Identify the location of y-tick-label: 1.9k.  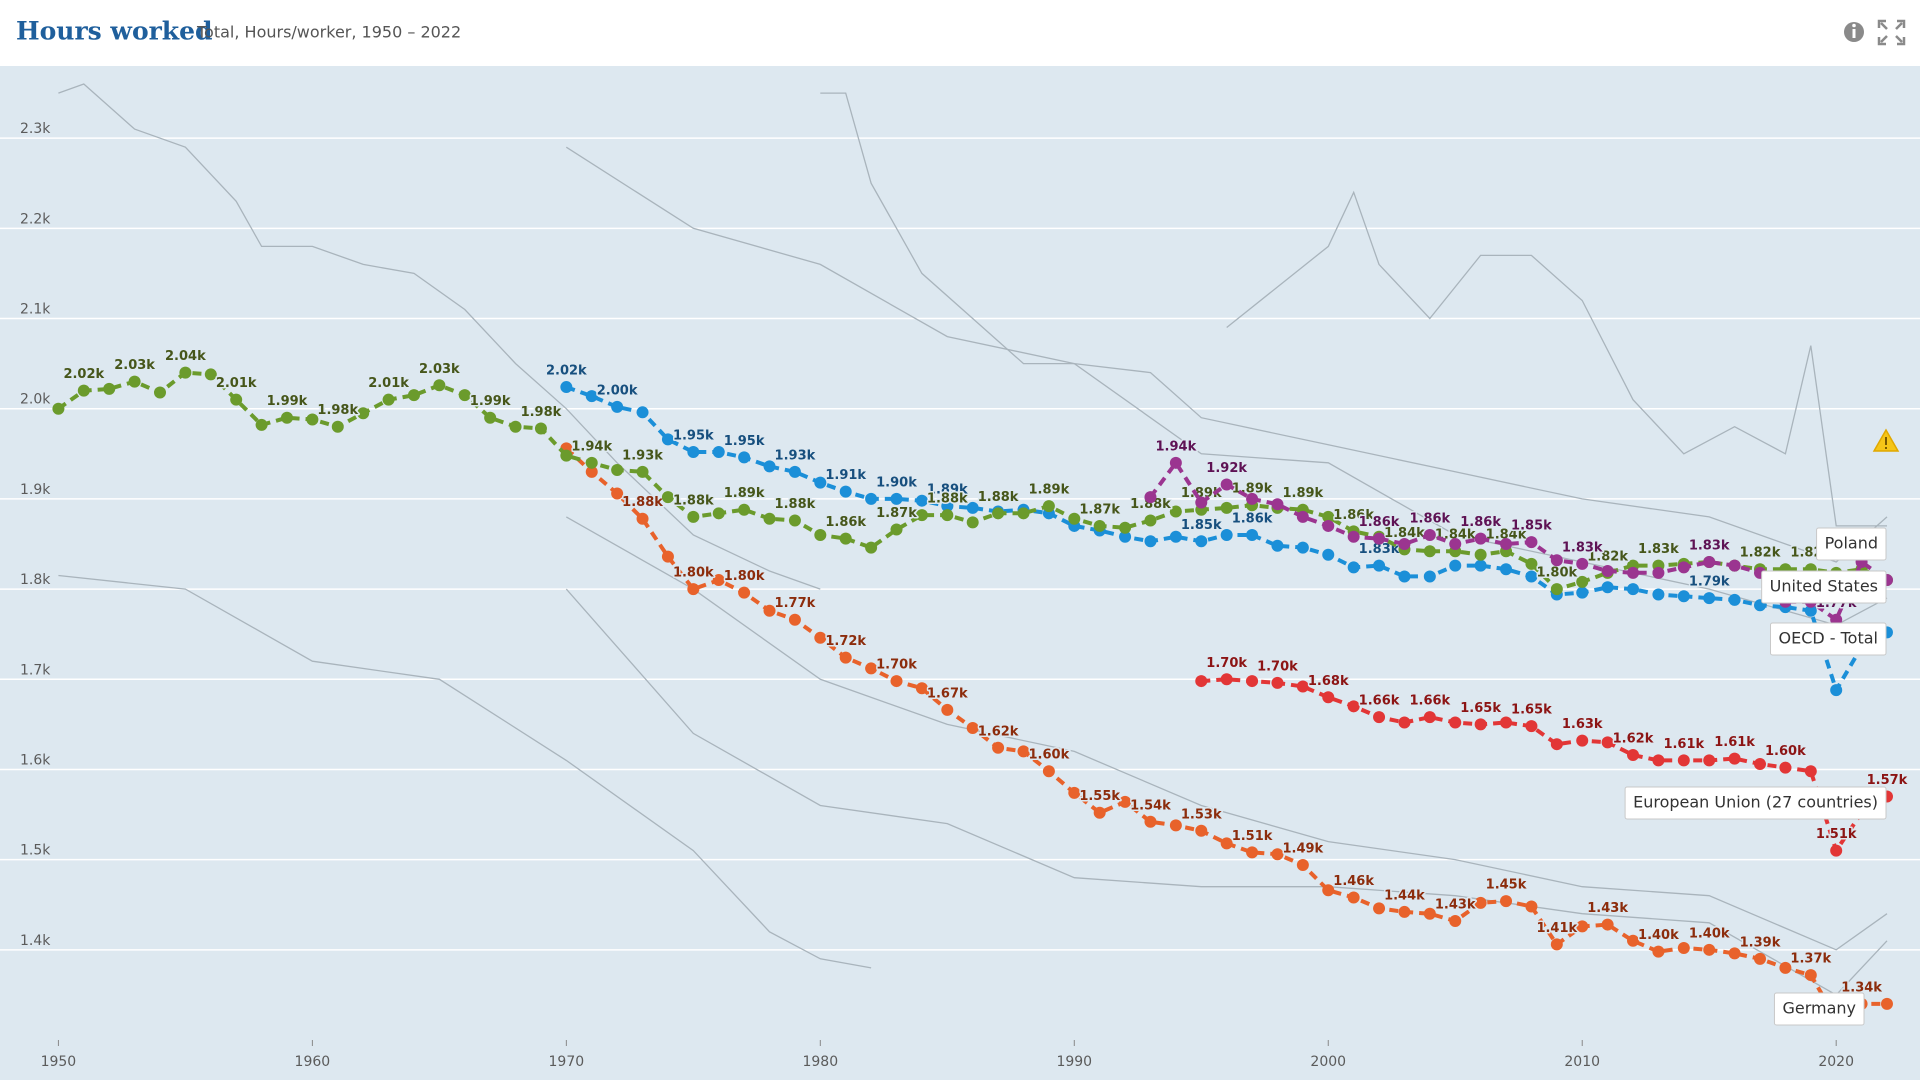
(35, 490).